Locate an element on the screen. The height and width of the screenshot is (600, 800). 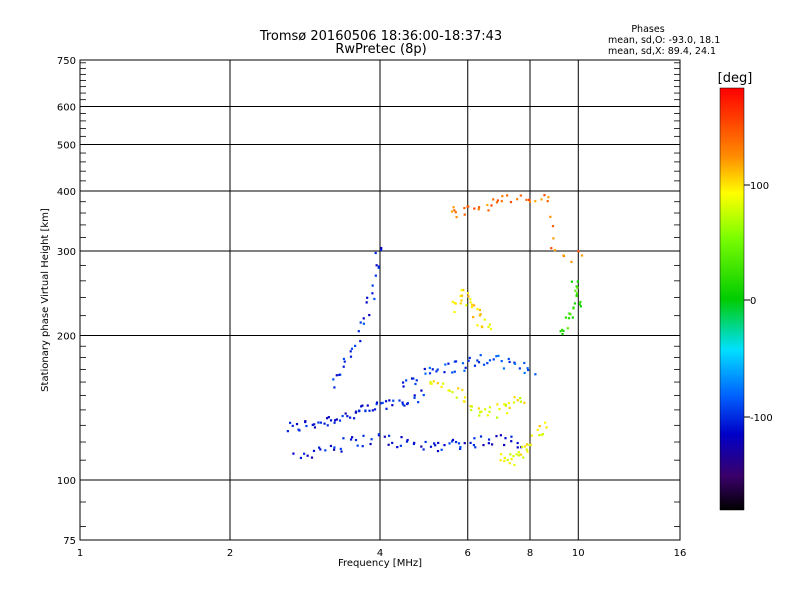
phase-box-line-o: mean, sd,O: -93.0, 18.1 is located at coordinates (664, 40).